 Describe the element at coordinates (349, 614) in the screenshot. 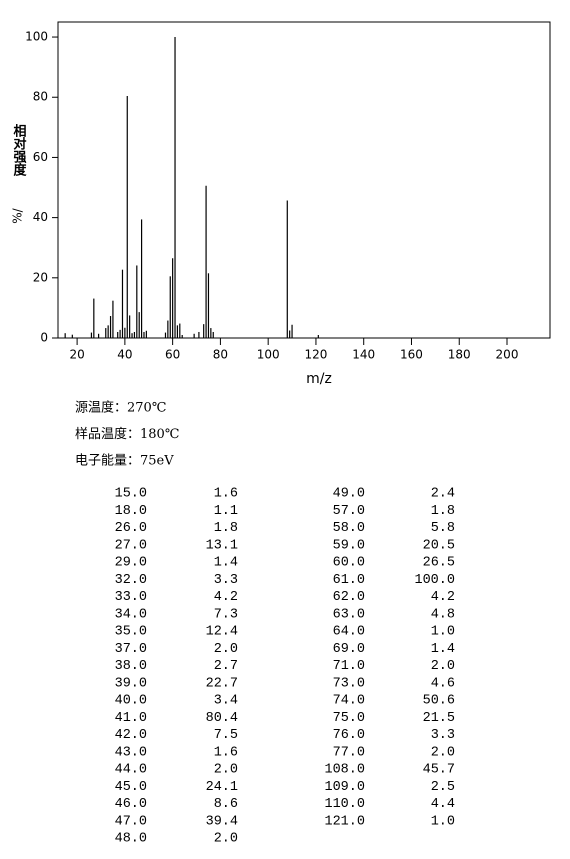

I see `table-mz: 63.0` at that location.